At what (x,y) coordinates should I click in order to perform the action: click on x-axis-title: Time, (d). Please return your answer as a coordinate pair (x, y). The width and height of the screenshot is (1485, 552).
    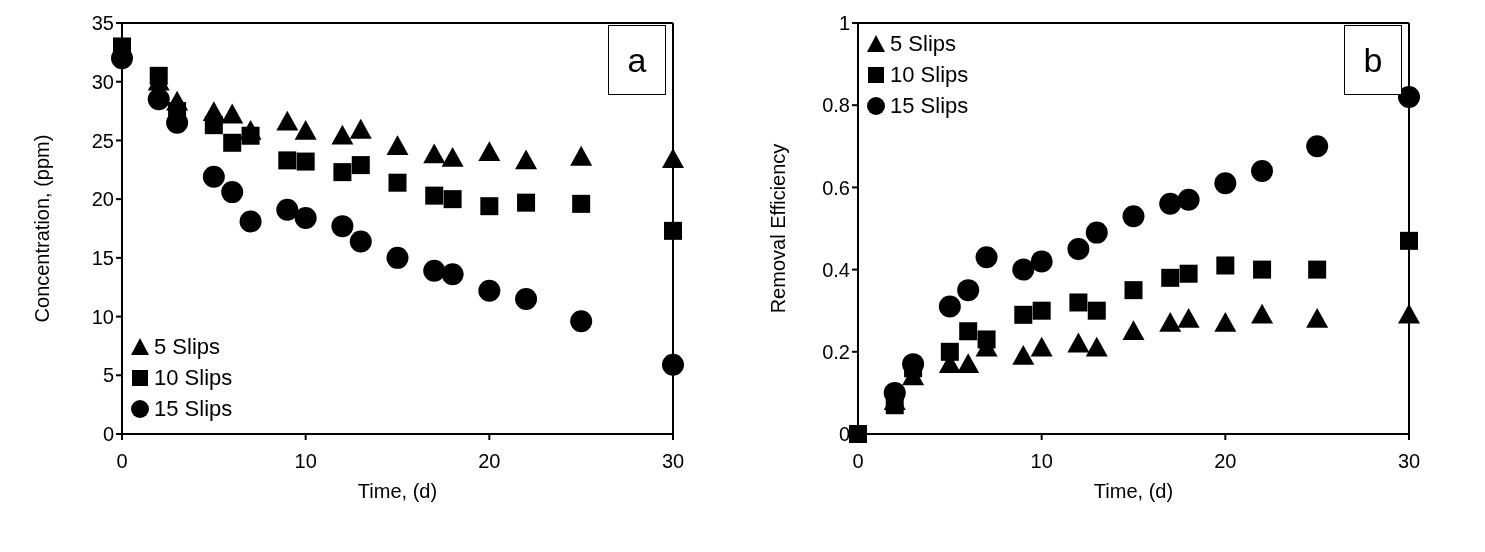
    Looking at the image, I should click on (1133, 491).